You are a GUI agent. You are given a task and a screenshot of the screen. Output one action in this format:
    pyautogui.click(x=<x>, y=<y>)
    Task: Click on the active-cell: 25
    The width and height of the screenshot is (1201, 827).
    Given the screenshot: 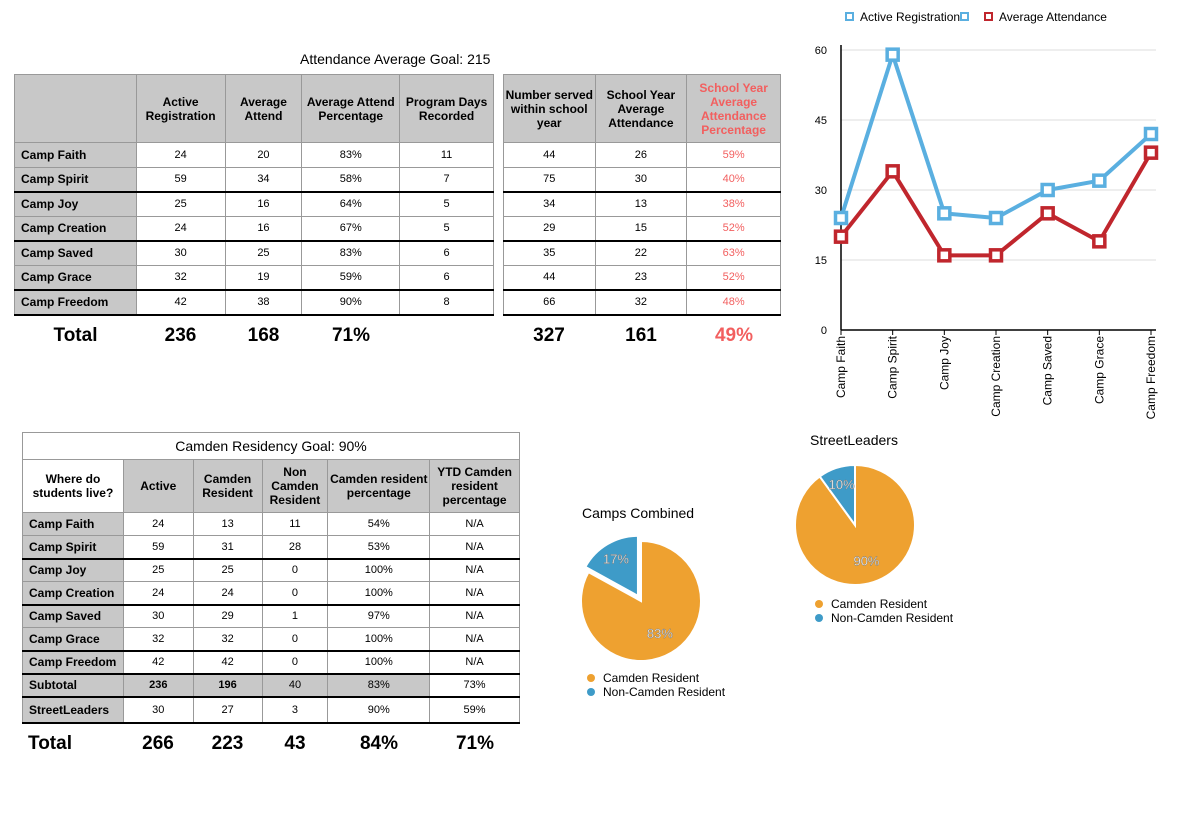 What is the action you would take?
    pyautogui.click(x=180, y=204)
    